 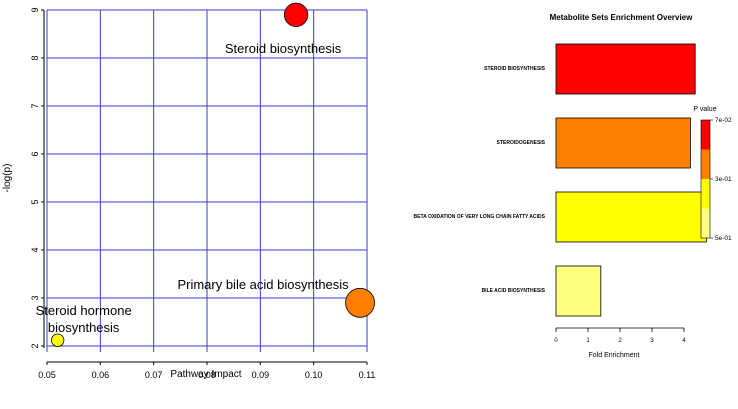 I want to click on legend-tick-label: 7e-02, so click(x=723, y=120).